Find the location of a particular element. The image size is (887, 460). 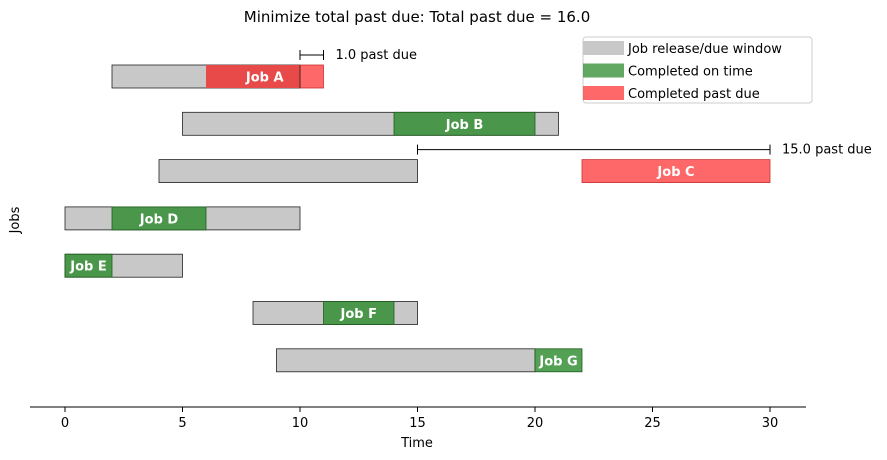

job-a-in-window-bar is located at coordinates (253, 76).